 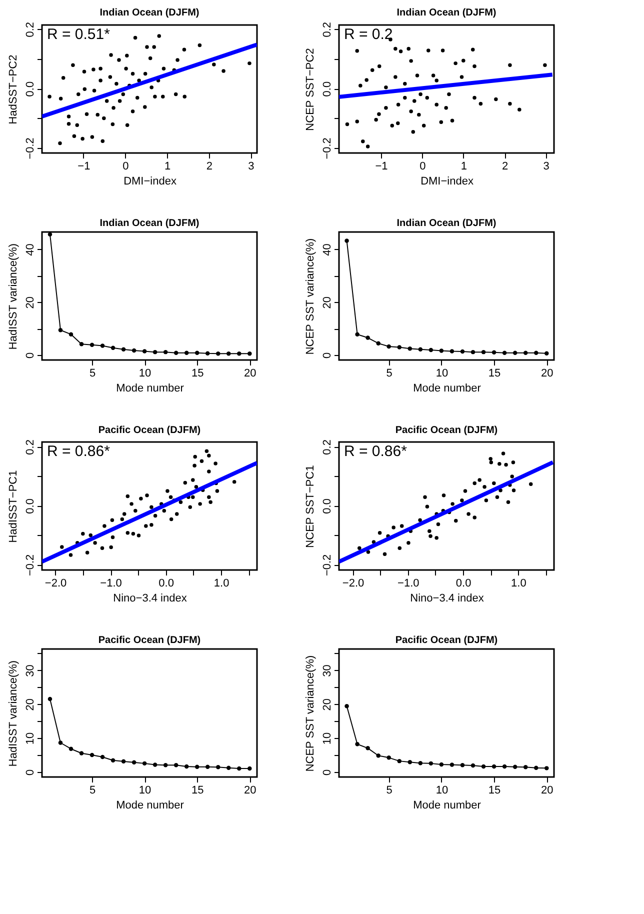 I want to click on x-tick-label: 1, so click(x=167, y=166).